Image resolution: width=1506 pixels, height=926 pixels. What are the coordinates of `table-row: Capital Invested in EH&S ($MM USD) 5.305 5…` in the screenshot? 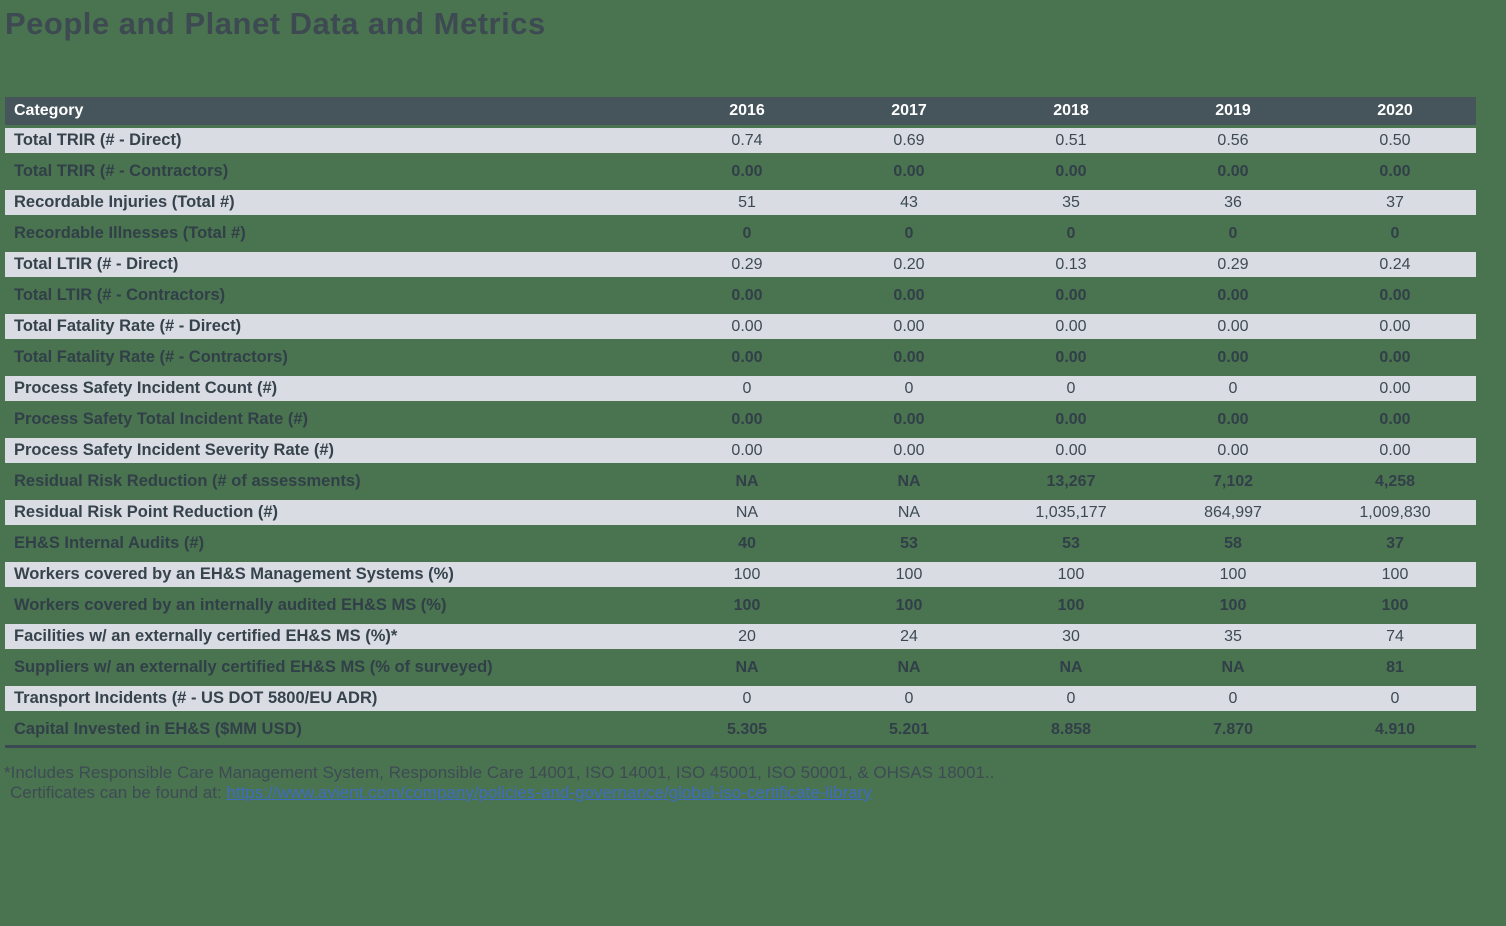 It's located at (740, 729).